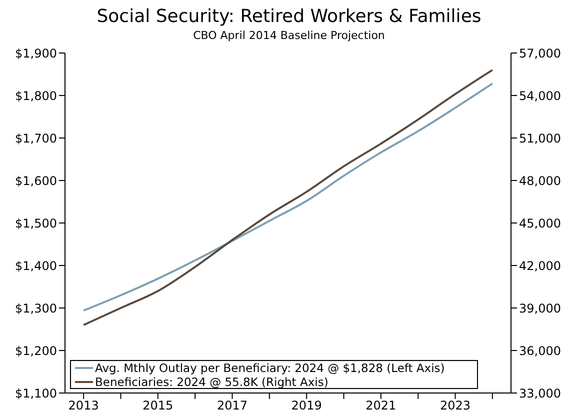 This screenshot has width=578, height=418. Describe the element at coordinates (289, 16) in the screenshot. I see `chart-title: Social Security: Retired Workers & Families` at that location.